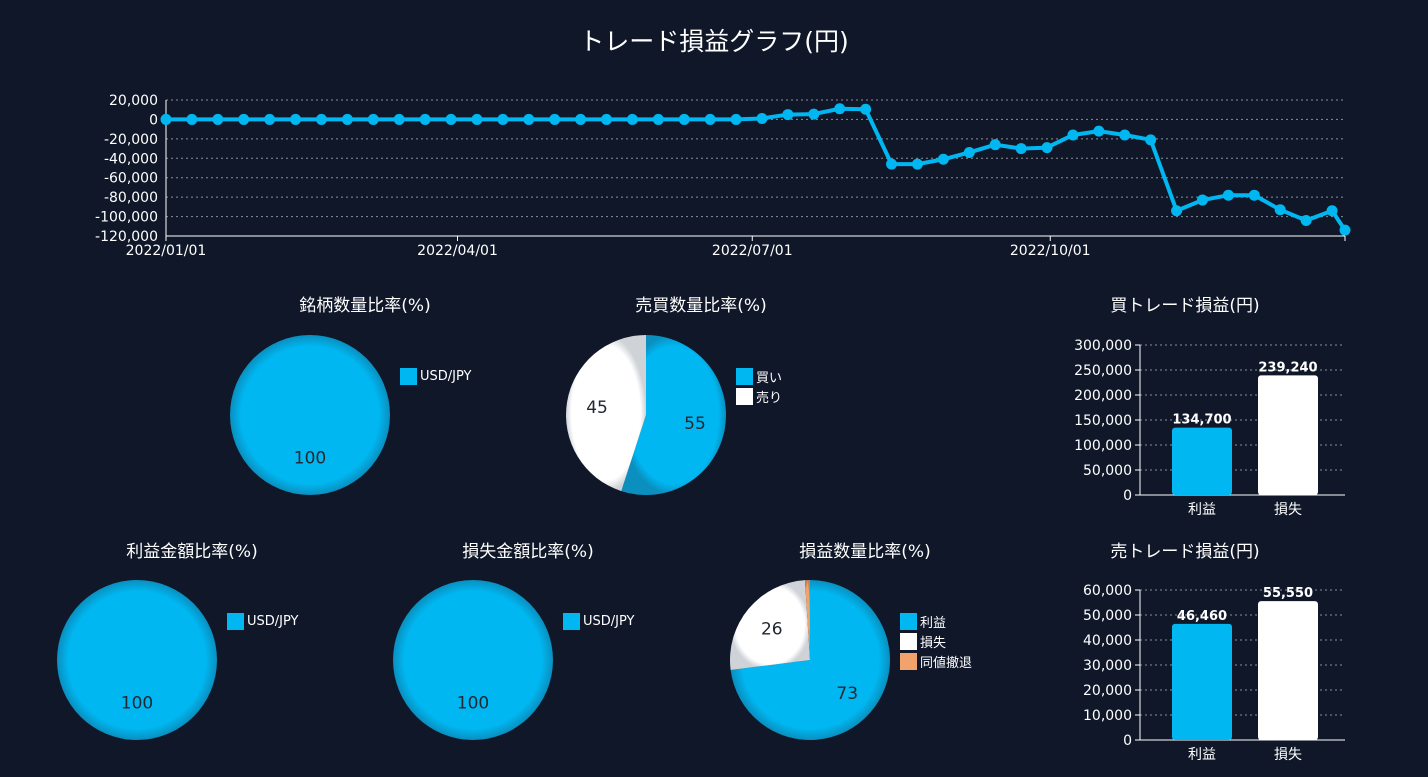 The height and width of the screenshot is (777, 1428). What do you see at coordinates (772, 629) in the screenshot?
I see `pie-data-label: 26` at bounding box center [772, 629].